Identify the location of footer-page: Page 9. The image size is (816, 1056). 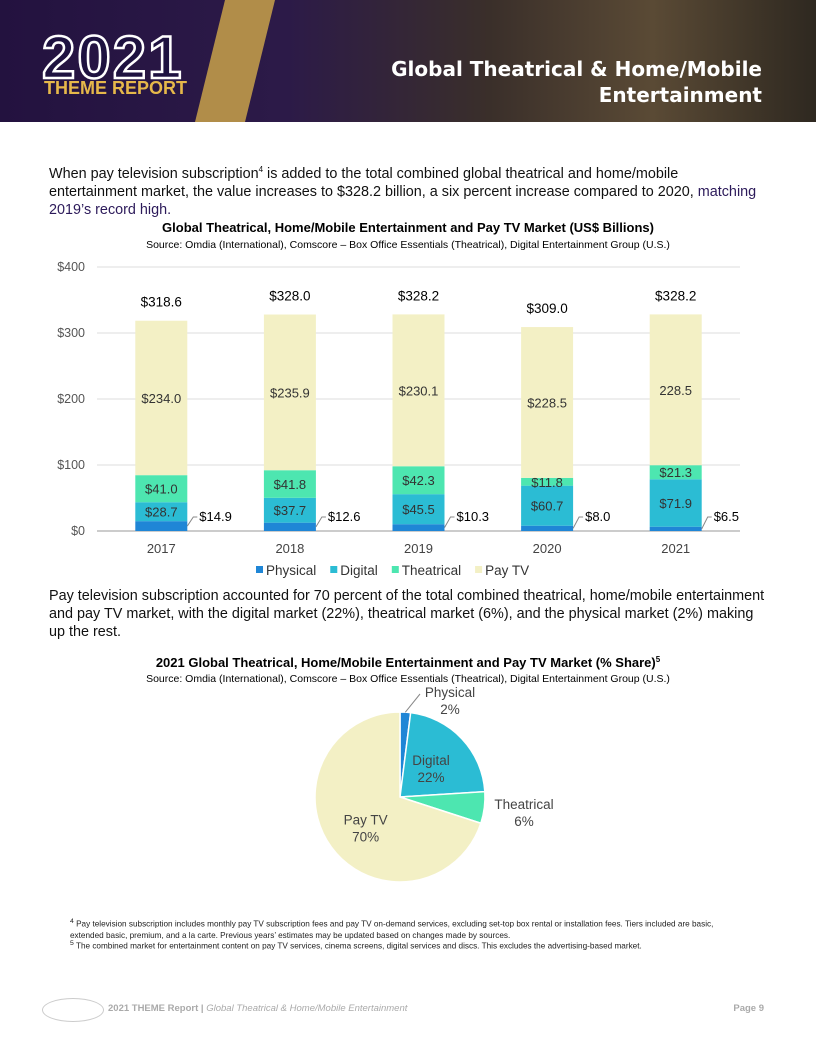
(748, 1008).